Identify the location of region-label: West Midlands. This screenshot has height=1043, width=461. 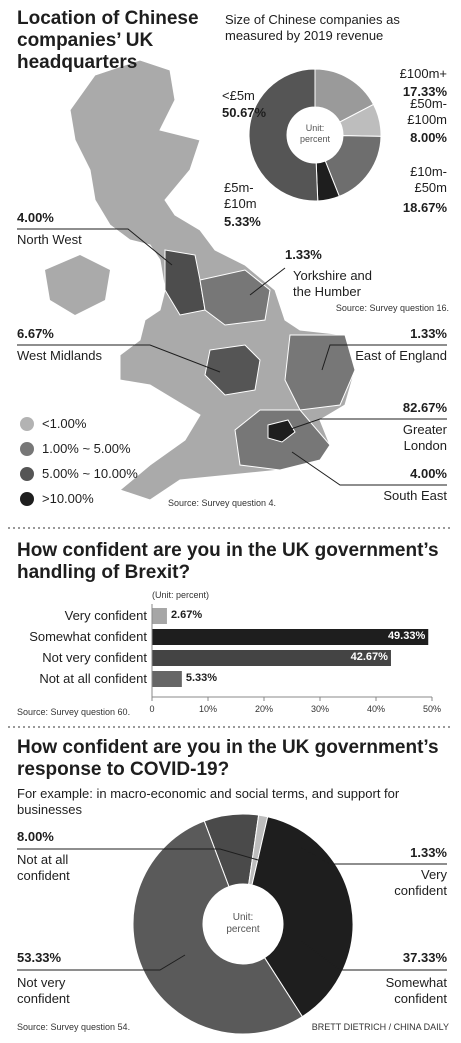
(60, 355).